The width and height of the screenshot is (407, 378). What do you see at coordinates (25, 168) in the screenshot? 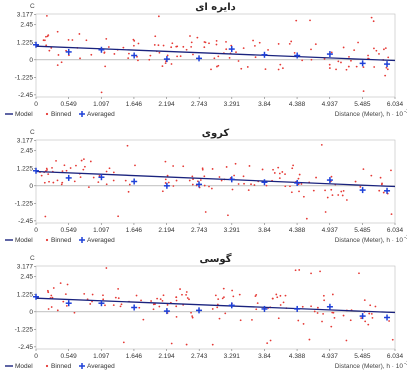
I see `y-tick-label: 1.225` at bounding box center [25, 168].